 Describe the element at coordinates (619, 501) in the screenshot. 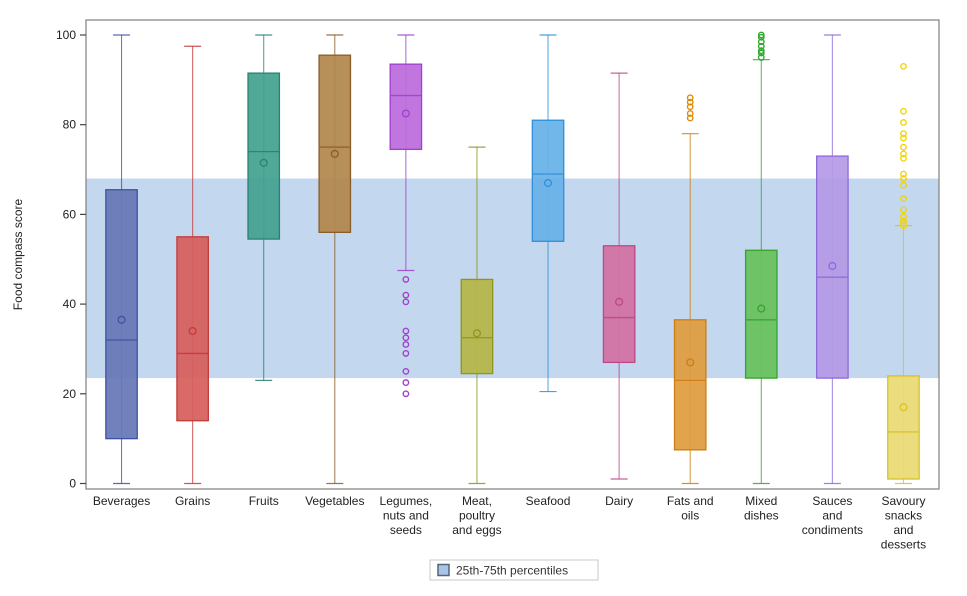

I see `category-label: Dairy` at that location.